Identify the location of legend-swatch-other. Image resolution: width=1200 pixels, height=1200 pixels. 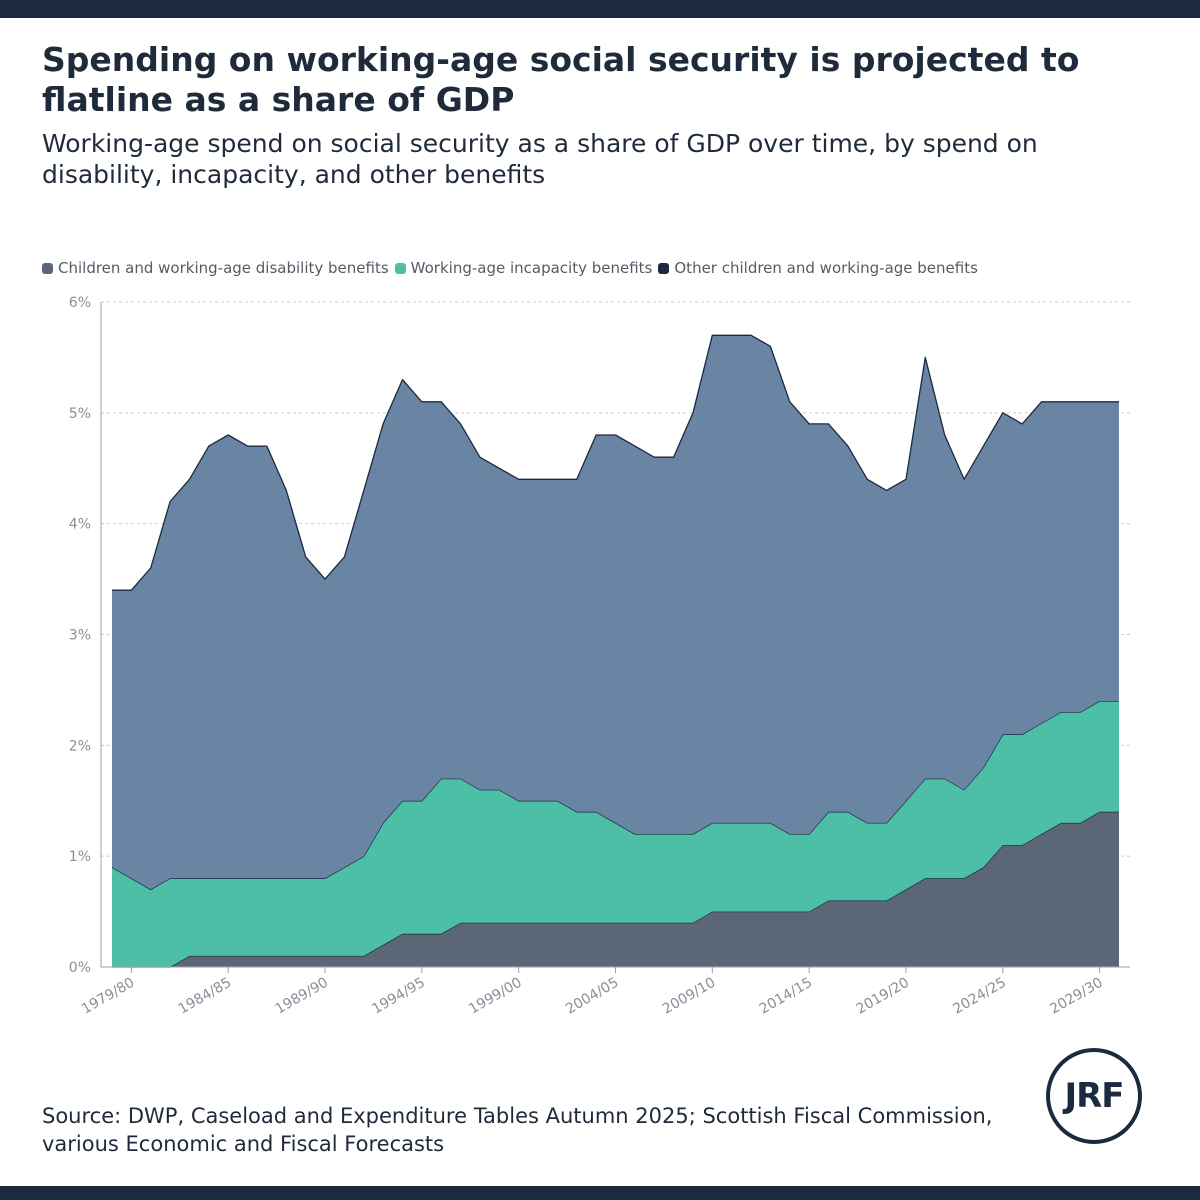
(664, 268).